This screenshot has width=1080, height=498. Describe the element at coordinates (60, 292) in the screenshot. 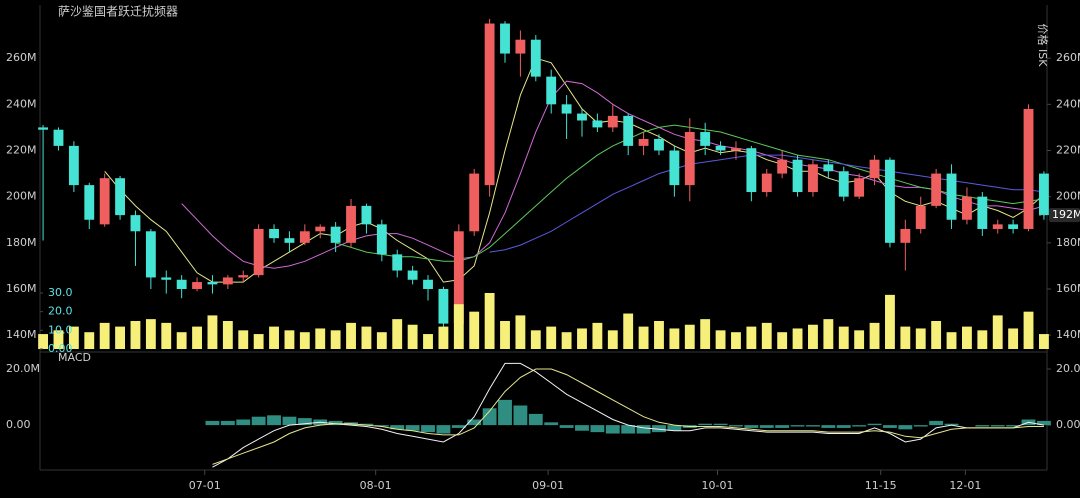

I see `volume-tick-label: 30.0` at that location.